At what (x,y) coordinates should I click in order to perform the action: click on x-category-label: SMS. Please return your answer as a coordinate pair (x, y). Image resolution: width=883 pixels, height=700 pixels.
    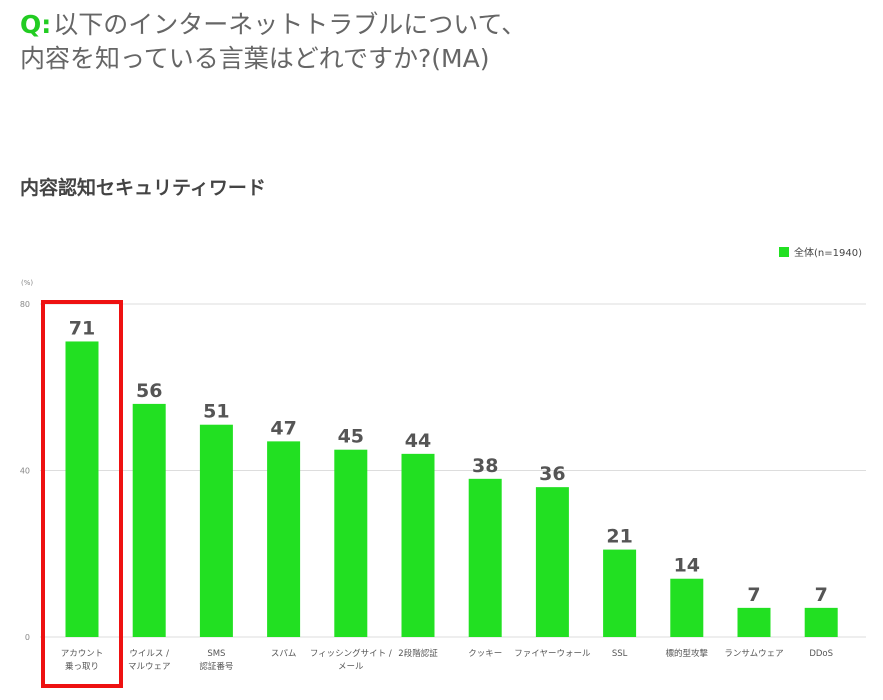
    Looking at the image, I should click on (216, 654).